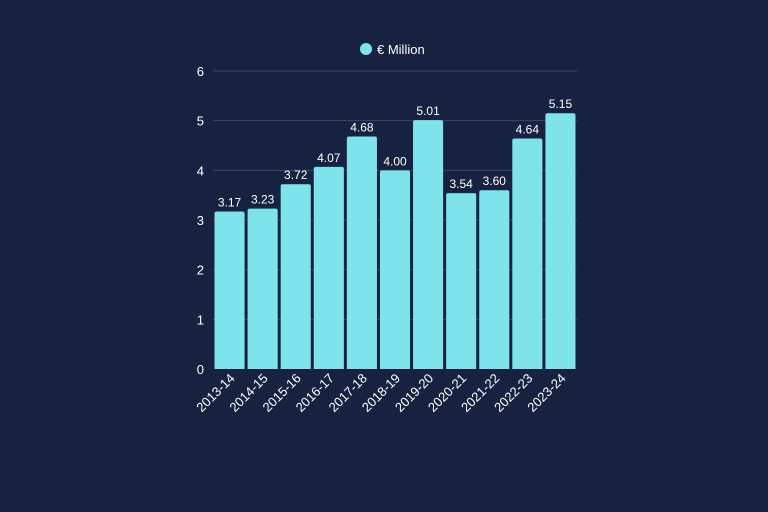  I want to click on data-label: 4.00, so click(395, 161).